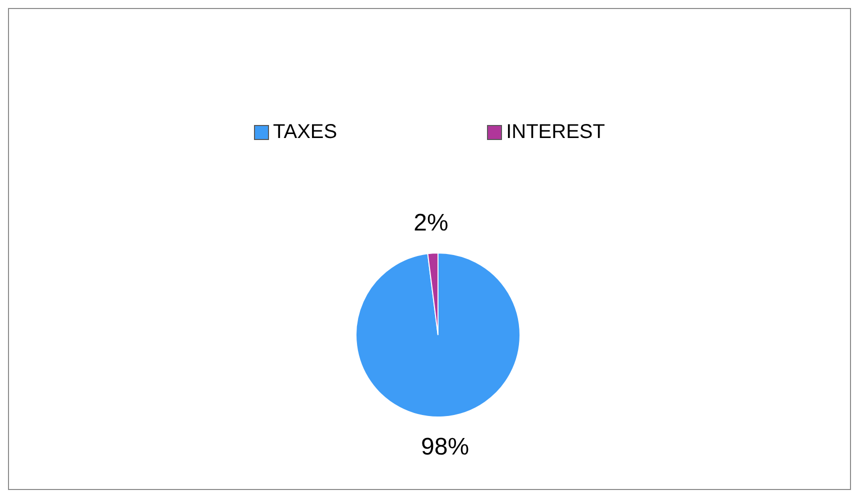  What do you see at coordinates (438, 335) in the screenshot?
I see `pie-slice` at bounding box center [438, 335].